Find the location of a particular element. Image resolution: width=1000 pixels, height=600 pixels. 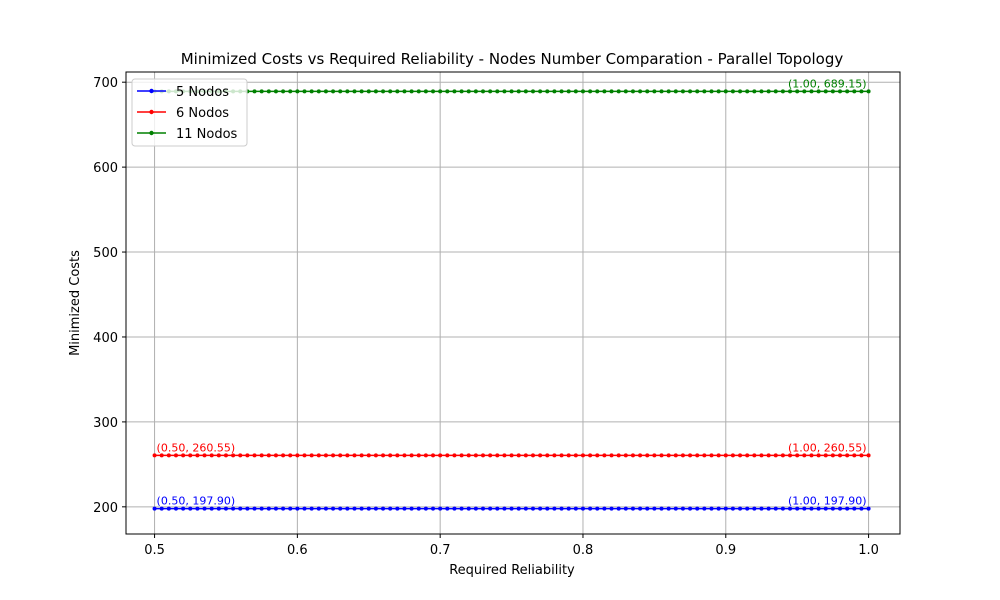

x-tick-label: 0.6 is located at coordinates (297, 550).